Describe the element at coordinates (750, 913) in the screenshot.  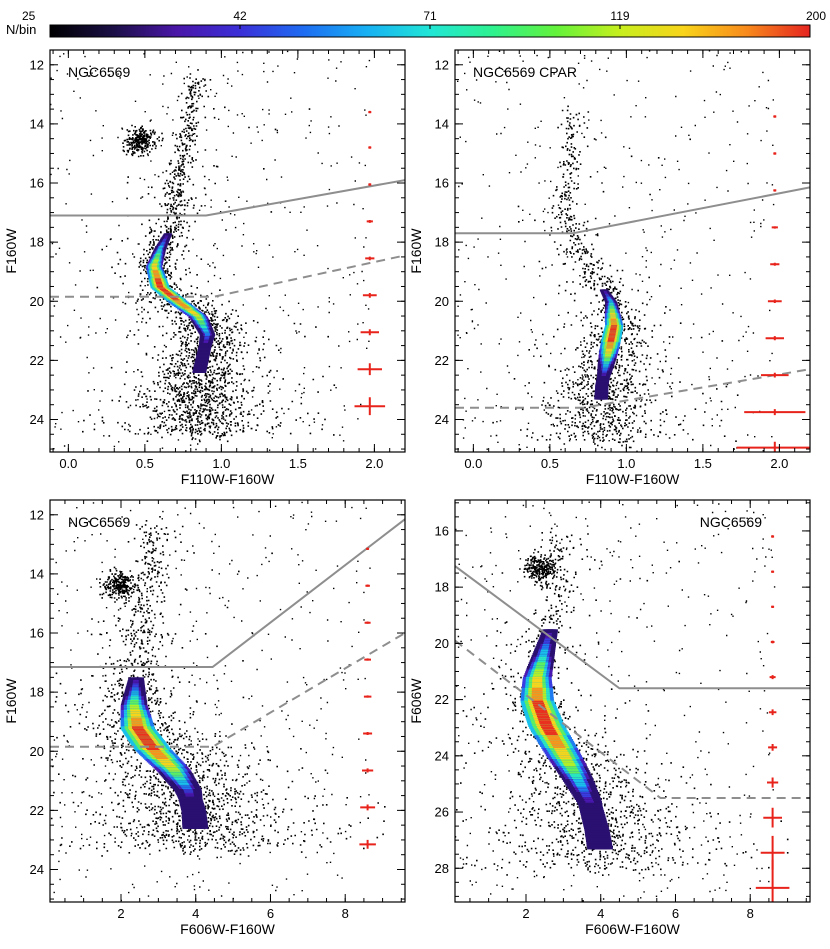
I see `x-tick-label: 8` at that location.